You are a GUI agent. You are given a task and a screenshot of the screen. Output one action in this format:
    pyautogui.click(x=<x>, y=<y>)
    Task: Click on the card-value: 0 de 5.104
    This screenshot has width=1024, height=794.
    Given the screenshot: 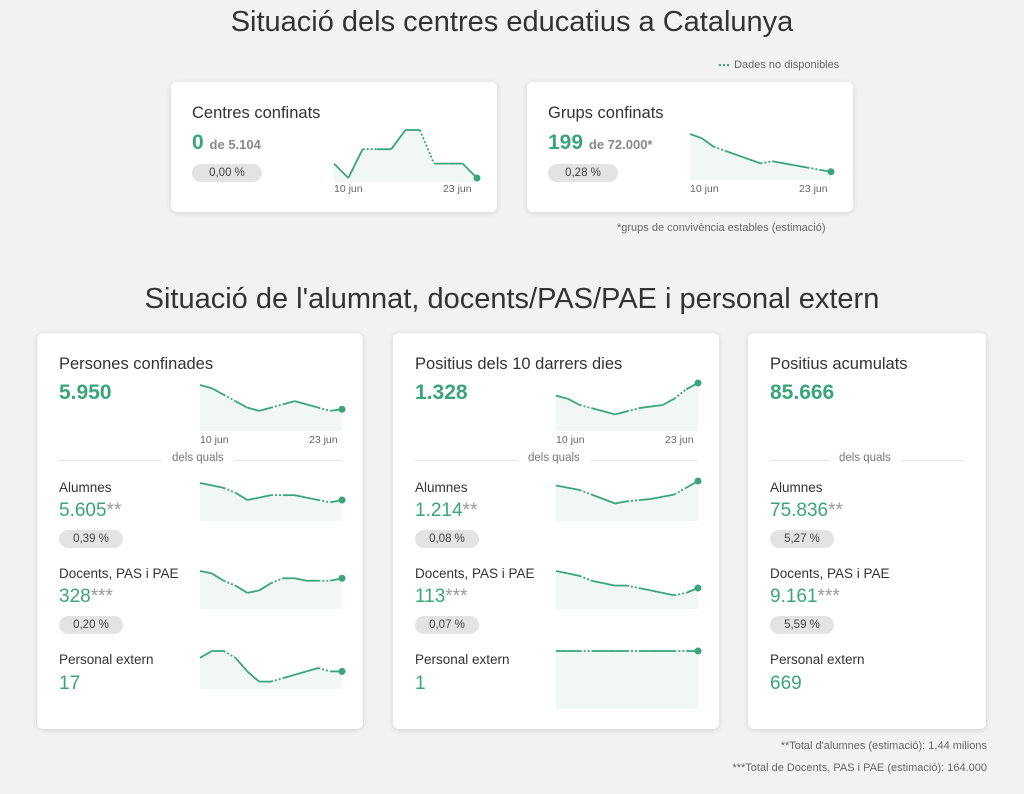 What is the action you would take?
    pyautogui.click(x=226, y=143)
    